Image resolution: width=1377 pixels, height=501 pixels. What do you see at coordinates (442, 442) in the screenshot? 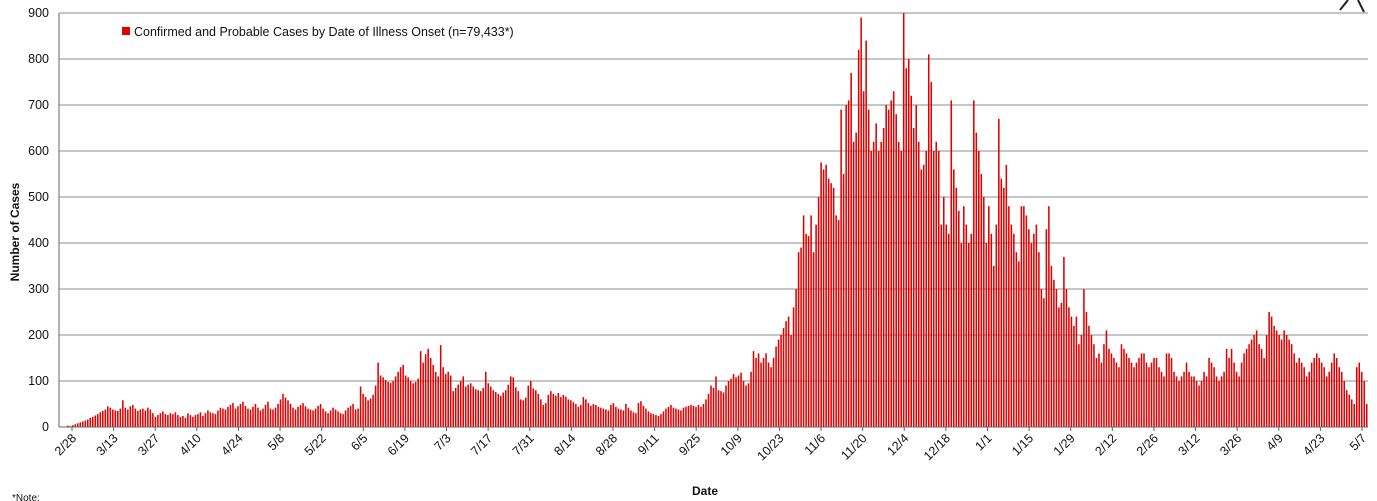
I see `x-tick-label: 7/3` at bounding box center [442, 442].